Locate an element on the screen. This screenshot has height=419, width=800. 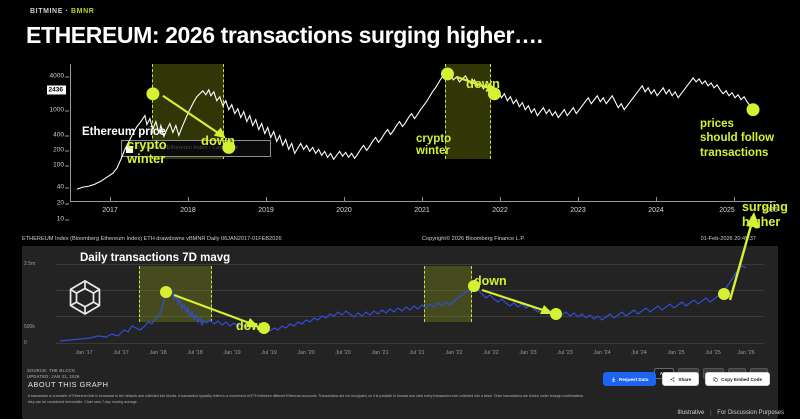
tx-xtick-11: Jul '22 is located at coordinates (491, 353).